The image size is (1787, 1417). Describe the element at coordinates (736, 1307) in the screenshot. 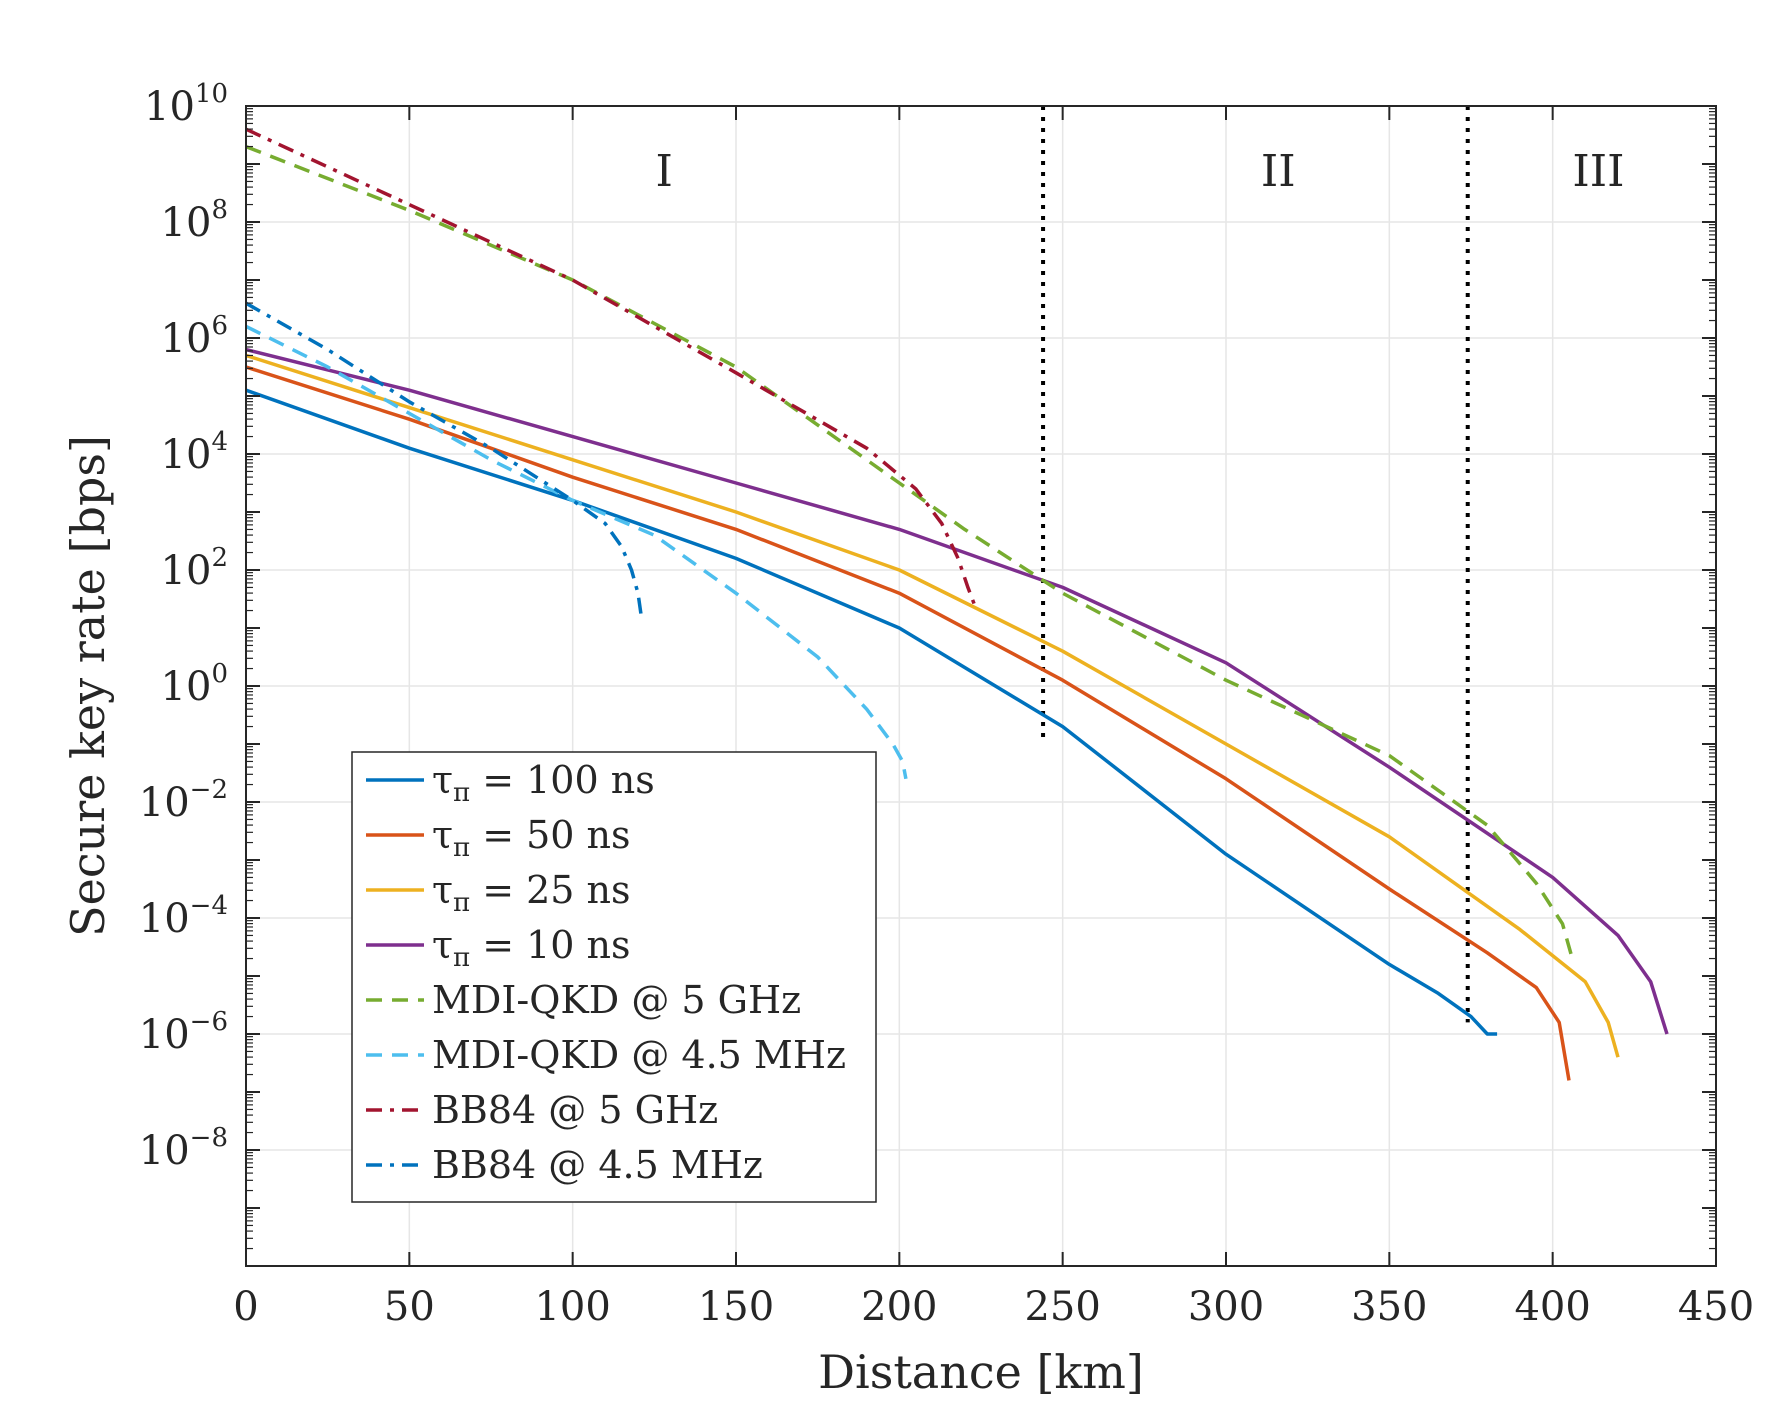

I see `x-tick-label: 150` at that location.